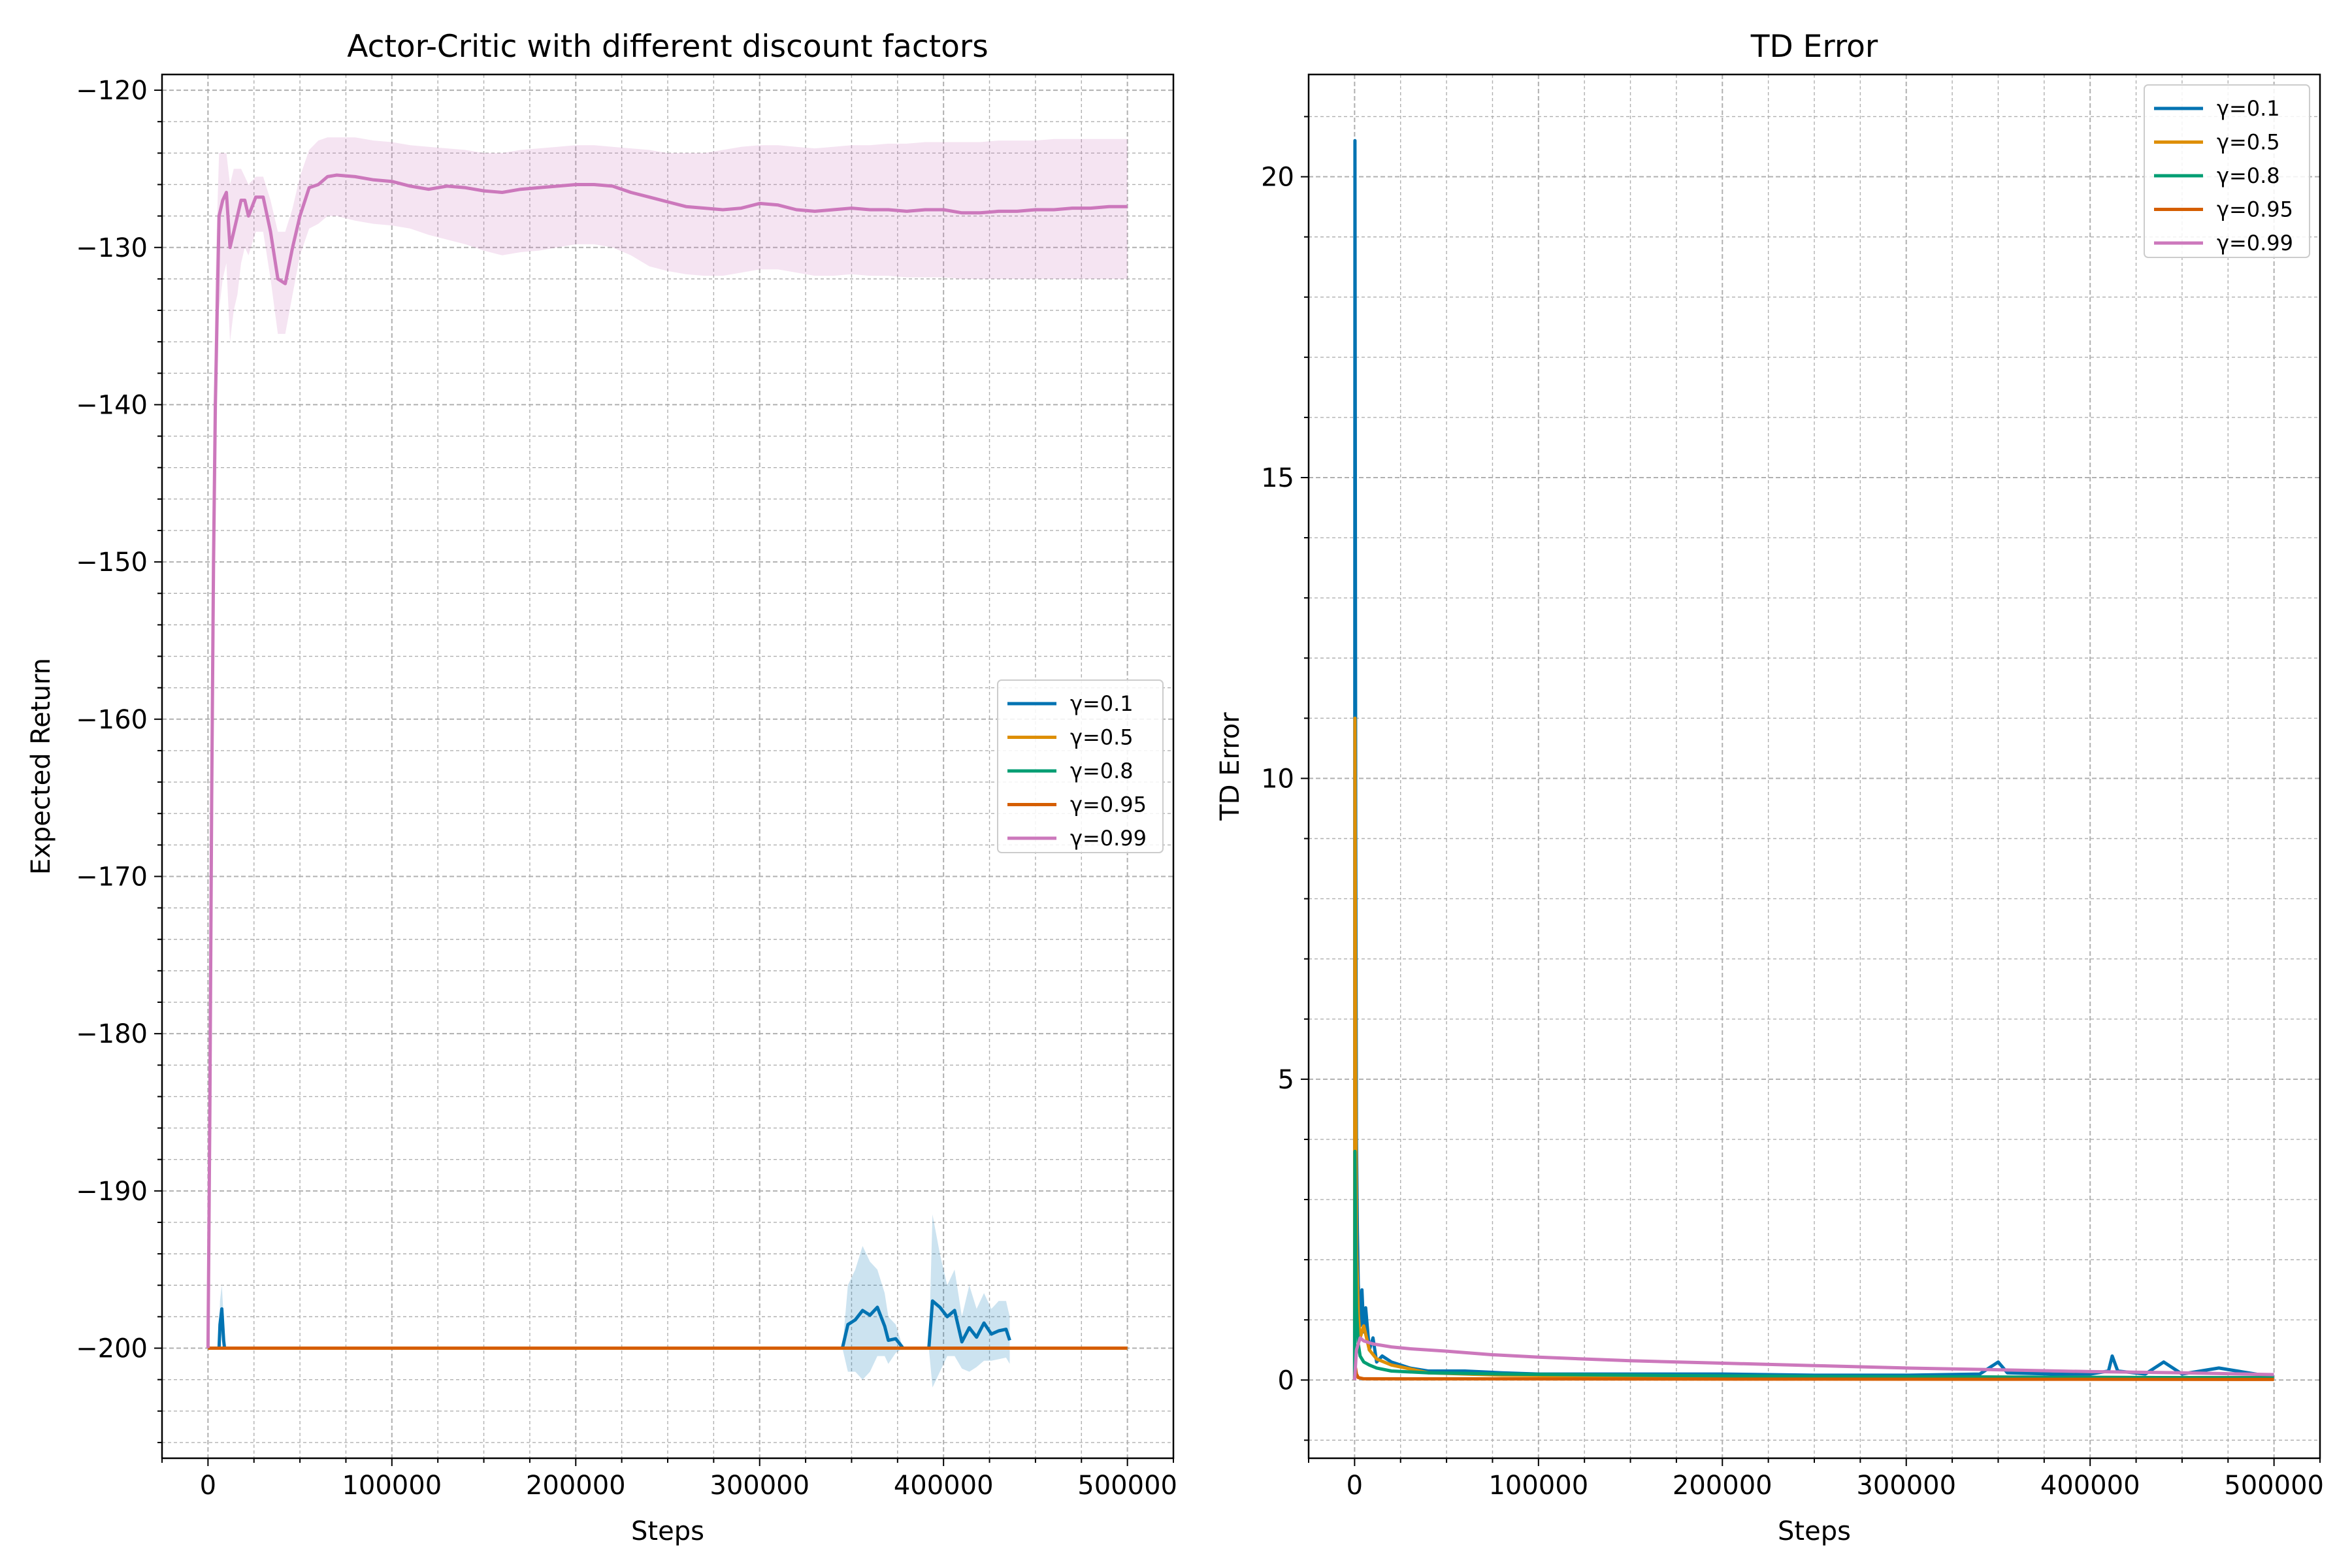 The height and width of the screenshot is (1568, 2352). I want to click on y-tick-label: −200, so click(112, 1349).